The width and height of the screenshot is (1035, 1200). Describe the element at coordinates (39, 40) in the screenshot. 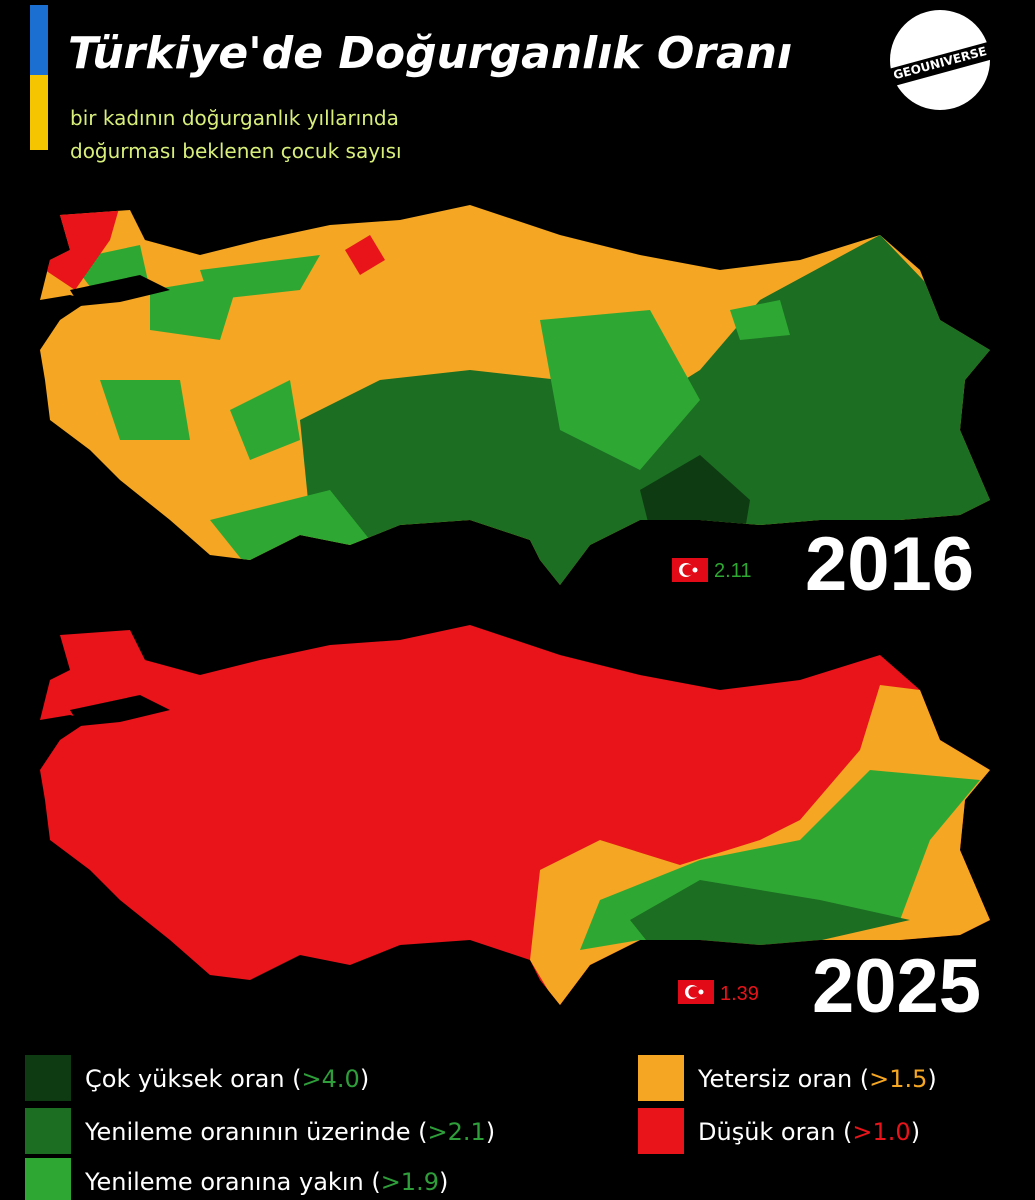

I see `flag-stripe-blue` at that location.